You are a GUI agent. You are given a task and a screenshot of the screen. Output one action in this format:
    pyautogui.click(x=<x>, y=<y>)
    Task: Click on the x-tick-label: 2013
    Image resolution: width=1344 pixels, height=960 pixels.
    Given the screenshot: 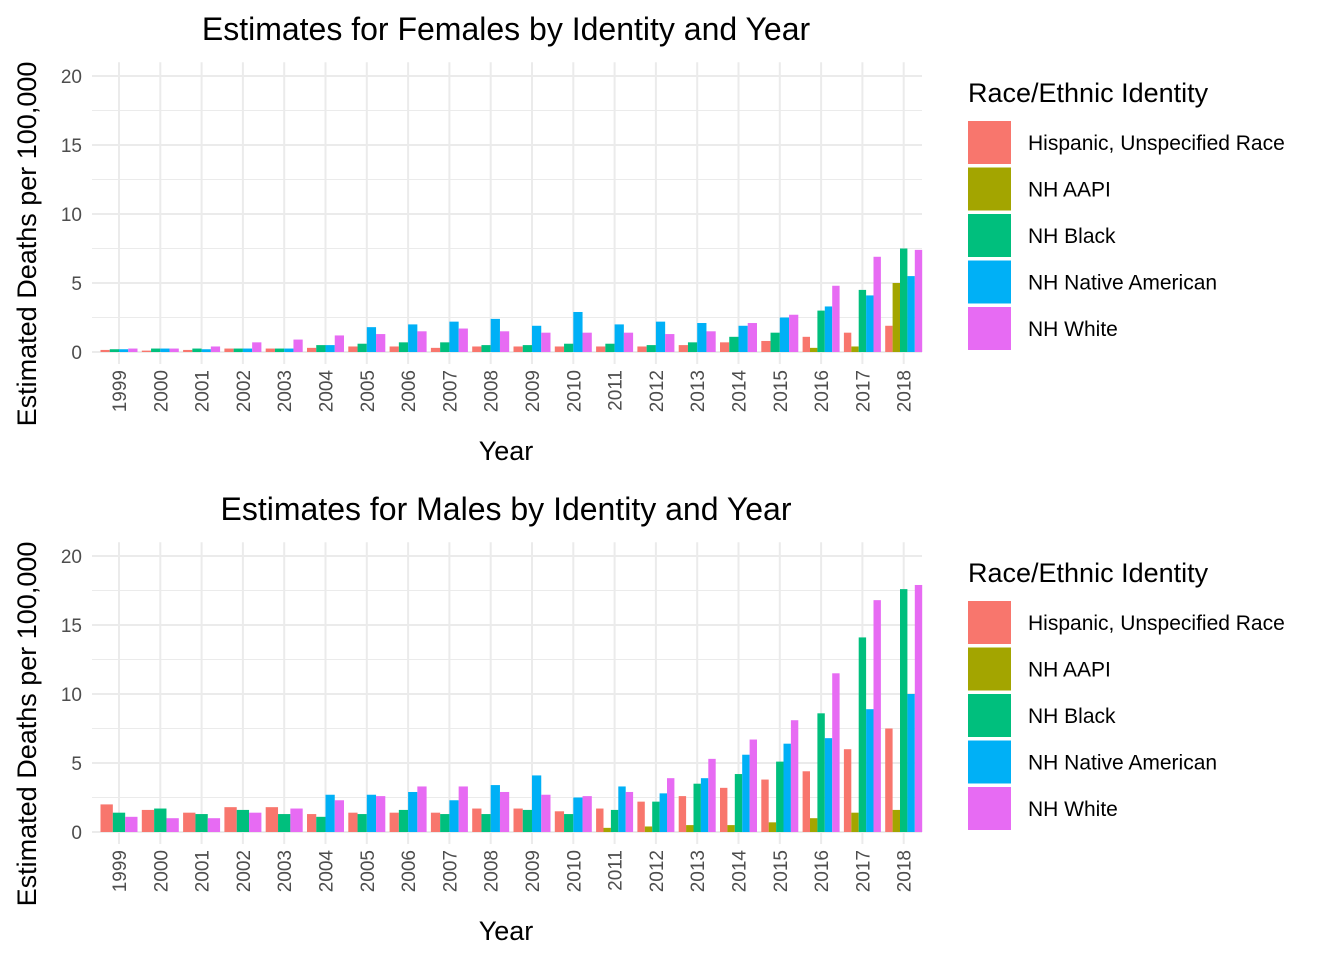 What is the action you would take?
    pyautogui.click(x=698, y=871)
    